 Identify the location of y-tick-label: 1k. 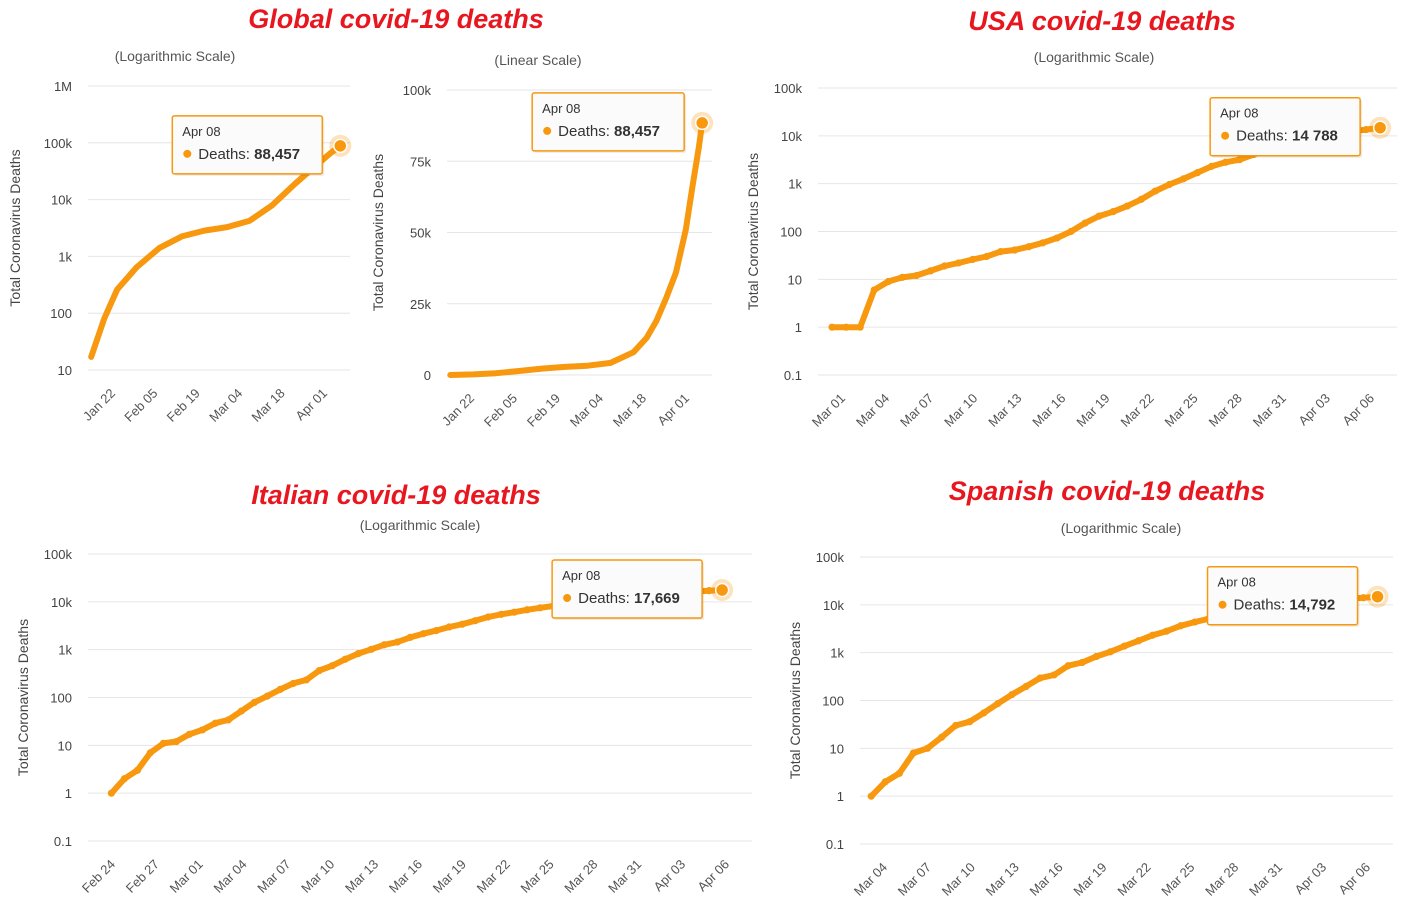
(65, 256).